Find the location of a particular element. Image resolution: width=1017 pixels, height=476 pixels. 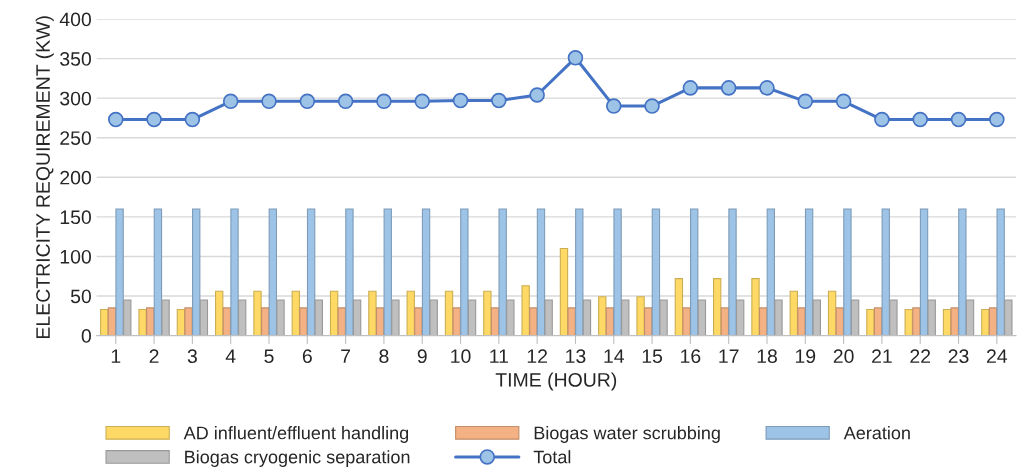

y-tick-label: 50 is located at coordinates (80, 296).